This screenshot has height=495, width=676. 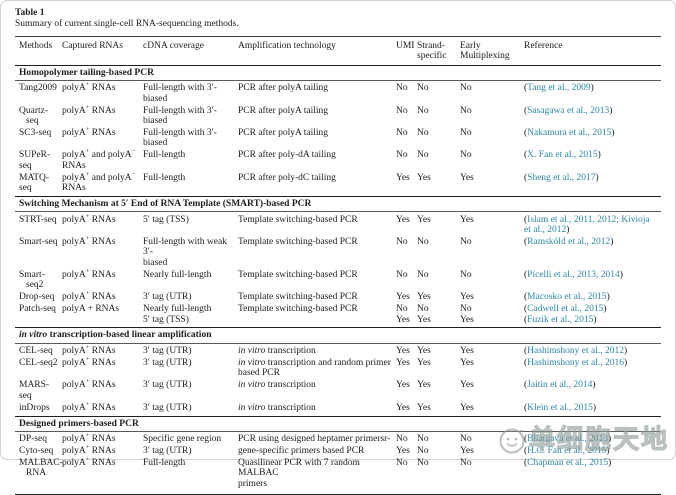 I want to click on cell-captured-rnas: polyA+ and polyA− RNAs, so click(x=99, y=159).